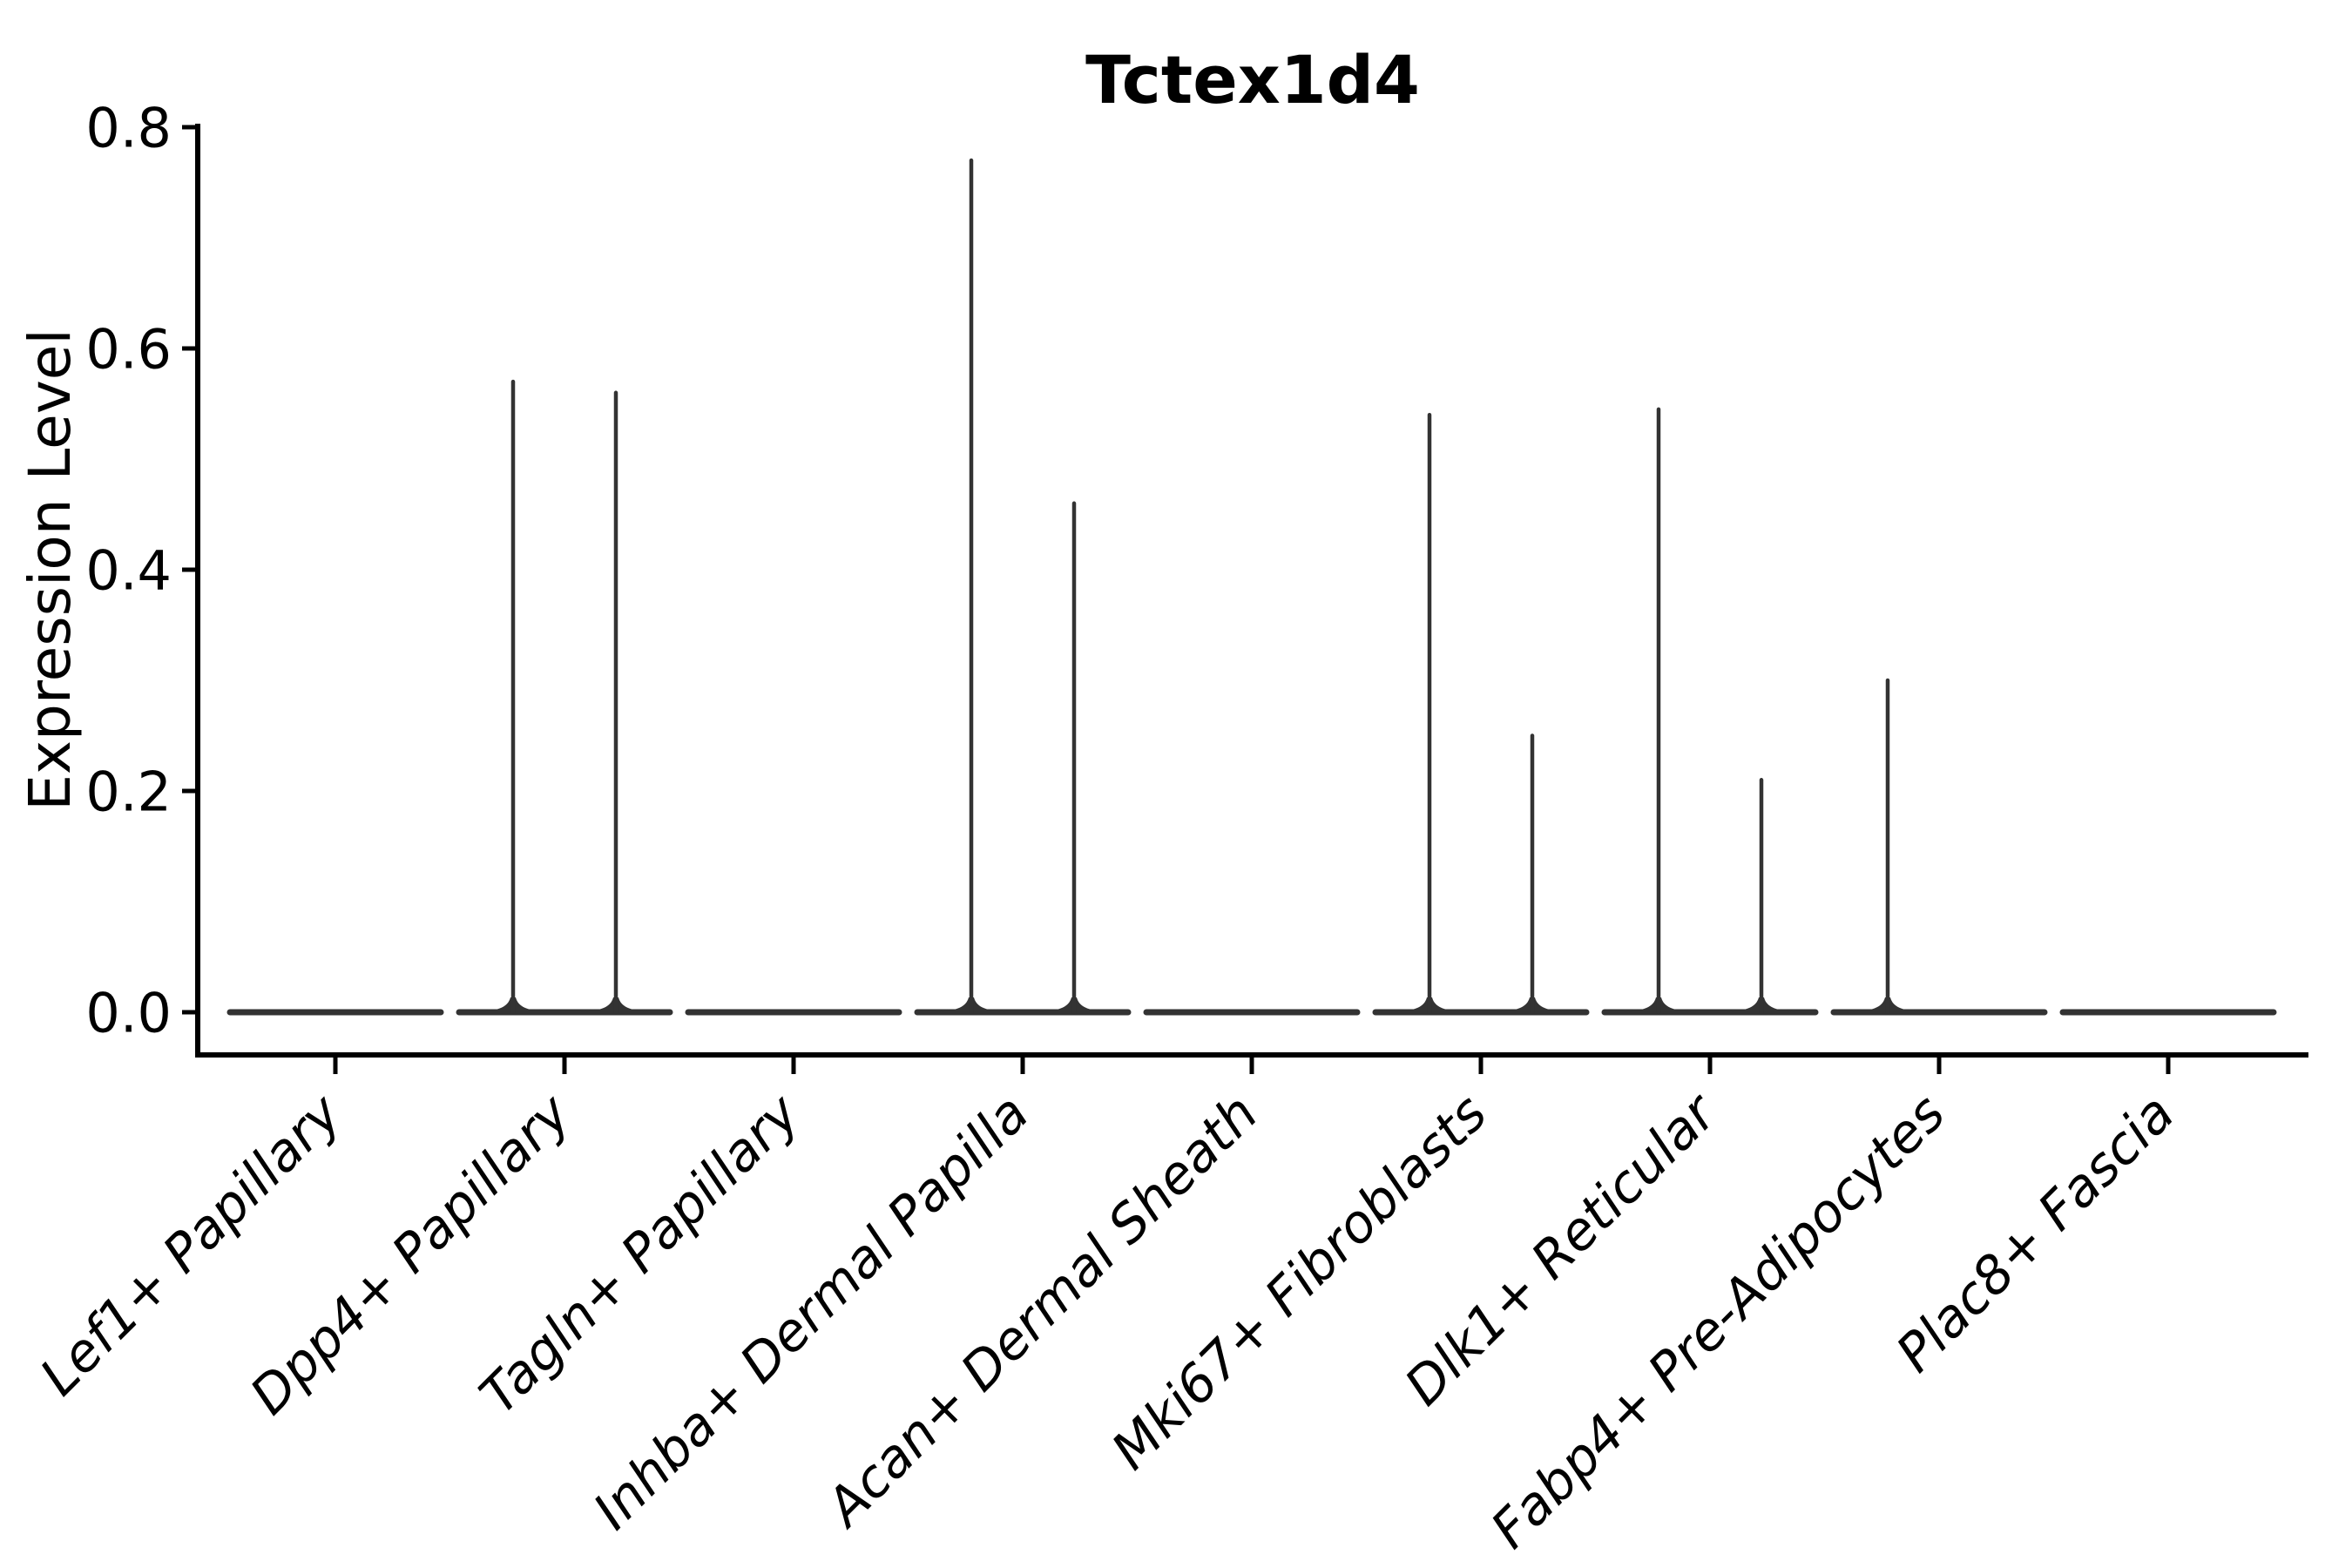 The height and width of the screenshot is (1568, 2352). I want to click on y-tick-label: 0.4, so click(129, 570).